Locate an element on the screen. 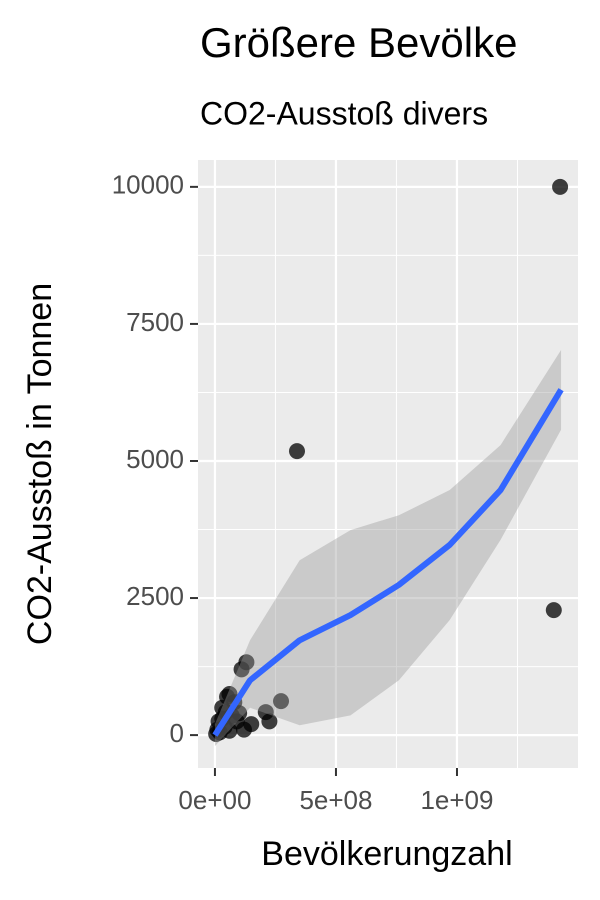 The height and width of the screenshot is (900, 600). y-tick-label: 10000 is located at coordinates (148, 185).